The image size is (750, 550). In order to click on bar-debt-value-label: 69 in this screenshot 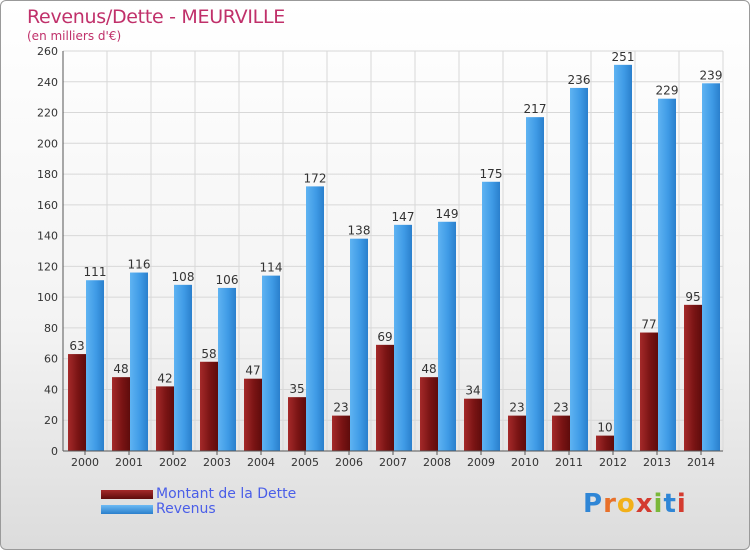, I will do `click(384, 337)`.